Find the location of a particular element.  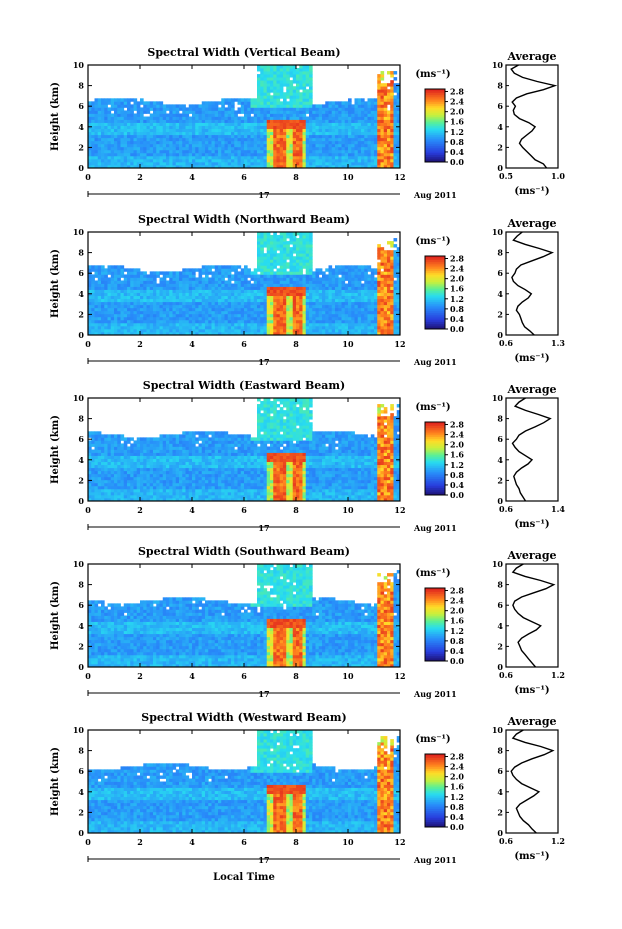

colorbar-step is located at coordinates (435, 282).